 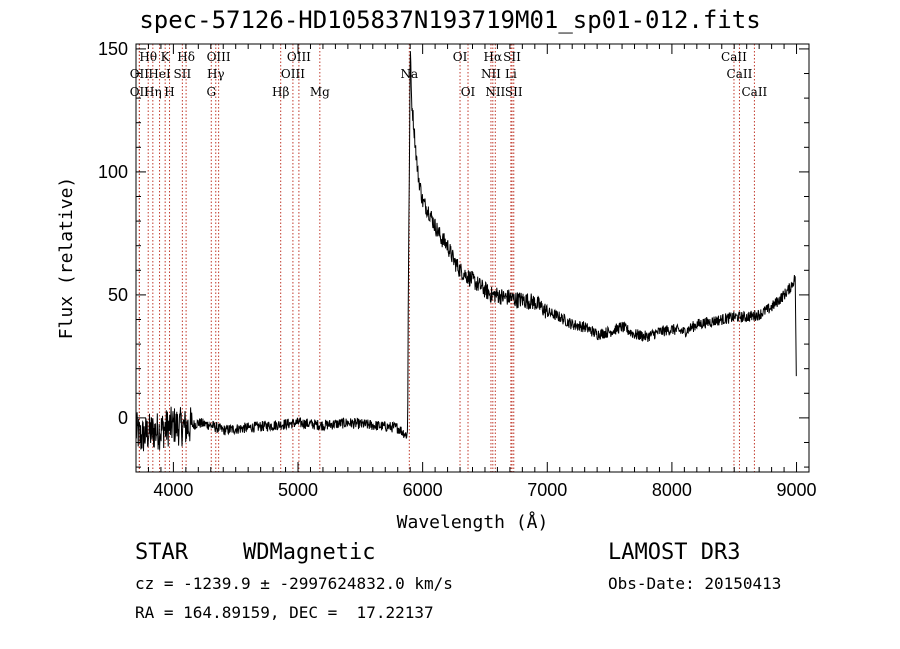 What do you see at coordinates (423, 490) in the screenshot?
I see `x-tick-label-2: 6000` at bounding box center [423, 490].